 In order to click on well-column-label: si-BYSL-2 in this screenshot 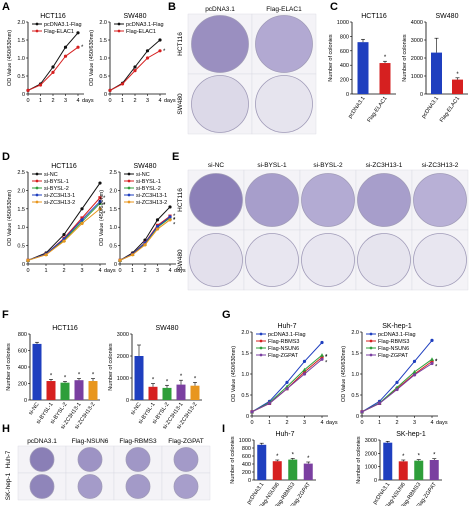, I will do `click(328, 165)`.